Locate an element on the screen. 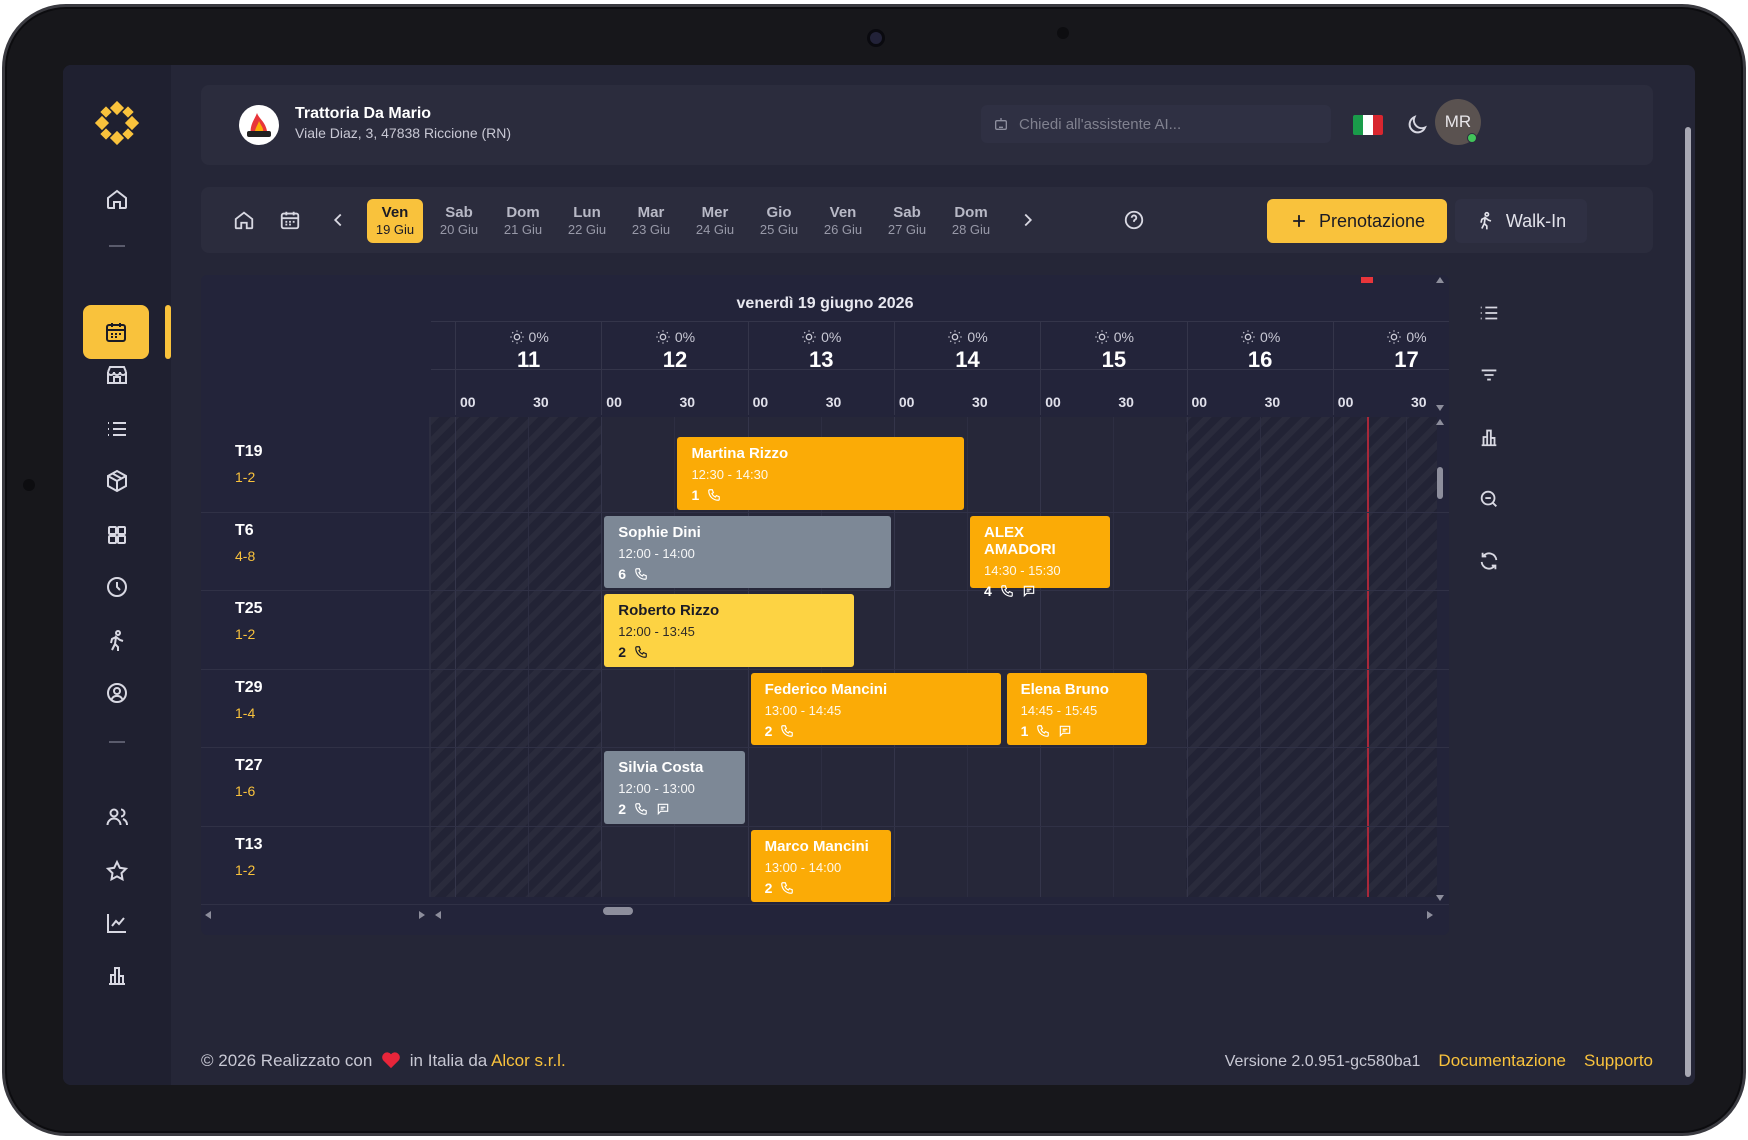 The height and width of the screenshot is (1140, 1748). ai-assistant-input is located at coordinates (1169, 124).